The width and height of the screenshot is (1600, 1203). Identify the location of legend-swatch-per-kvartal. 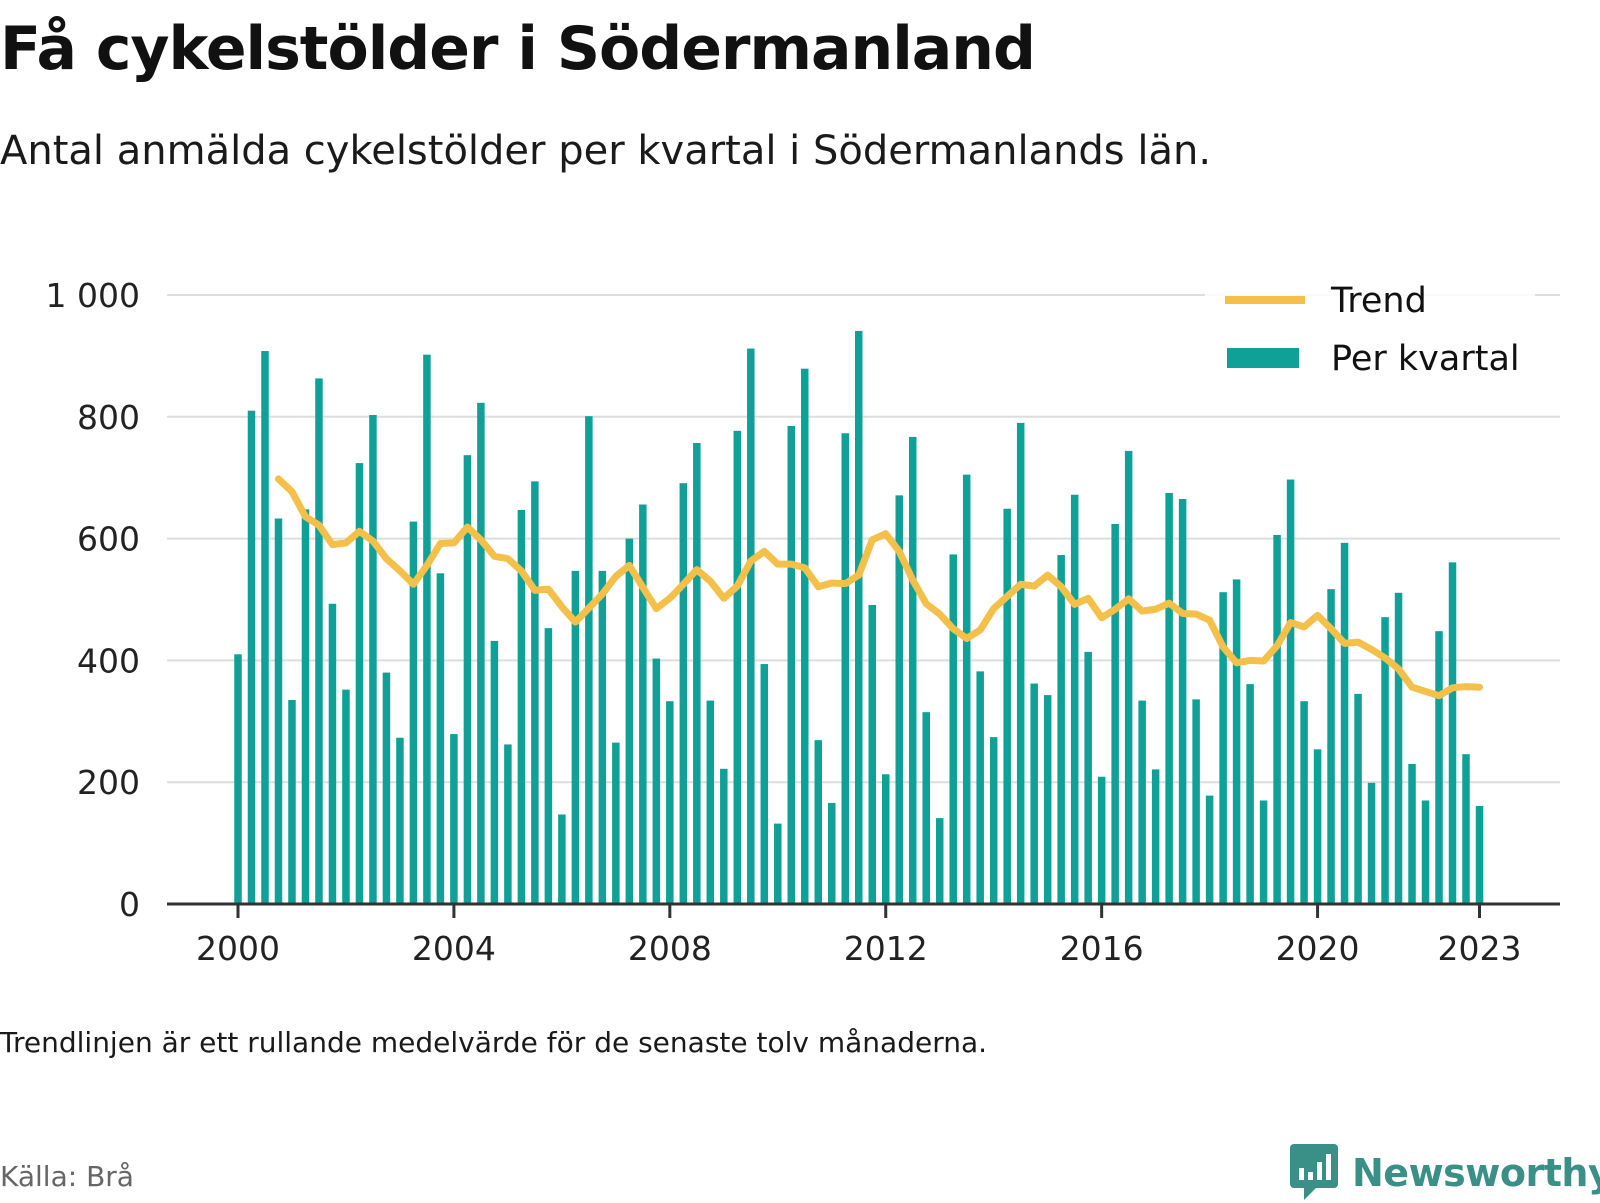
(1263, 358).